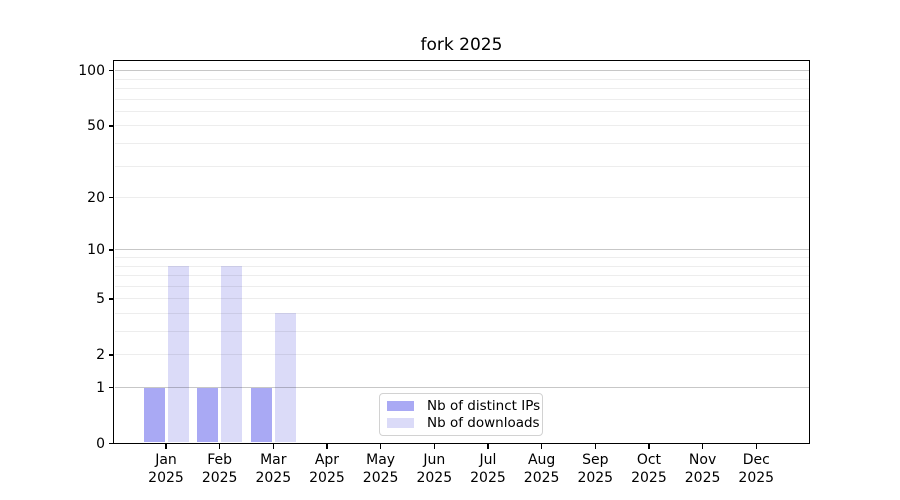 The height and width of the screenshot is (500, 900). What do you see at coordinates (91, 70) in the screenshot?
I see `y-tick-label: 100` at bounding box center [91, 70].